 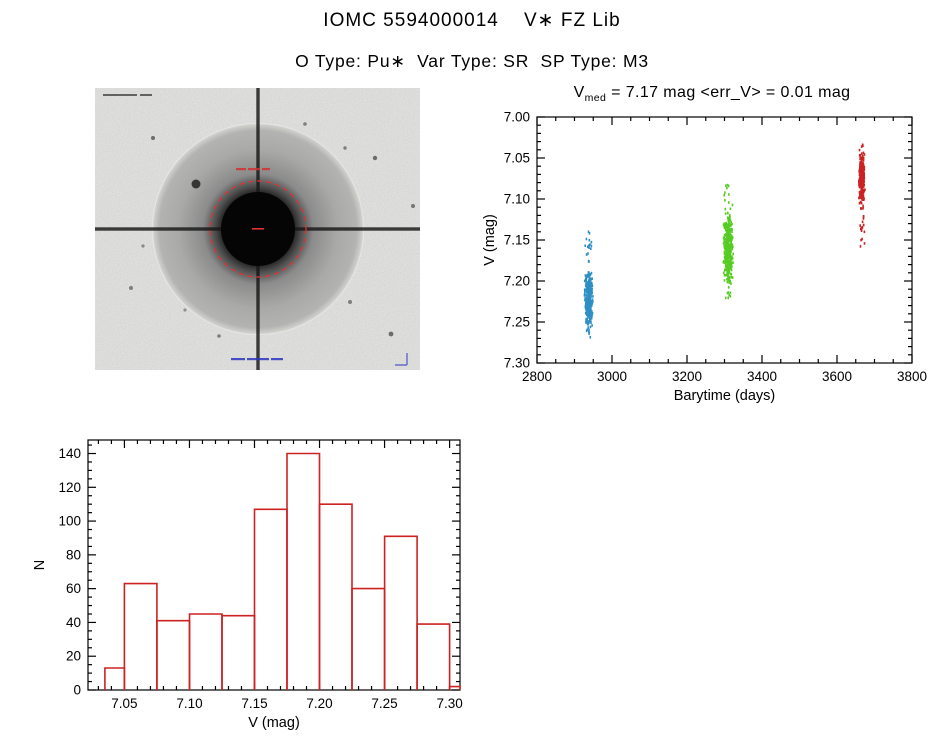 I want to click on scatter-xlabel: Barytime (days), so click(x=725, y=396).